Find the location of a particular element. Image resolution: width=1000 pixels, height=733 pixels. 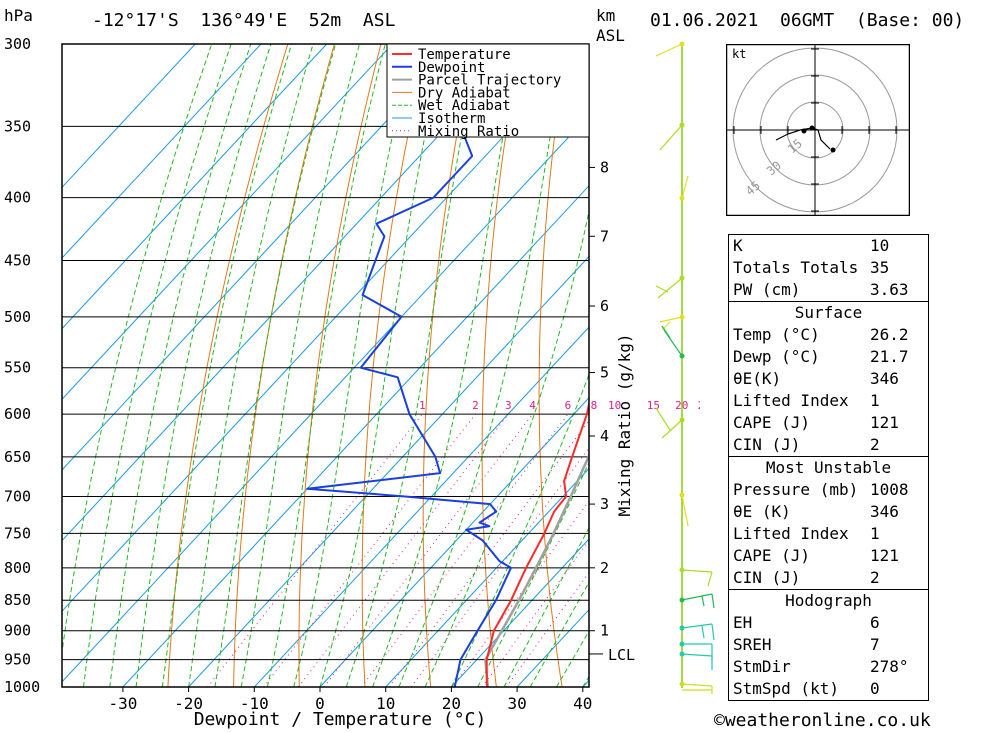

legend-label: Mixing Ratio is located at coordinates (468, 132).